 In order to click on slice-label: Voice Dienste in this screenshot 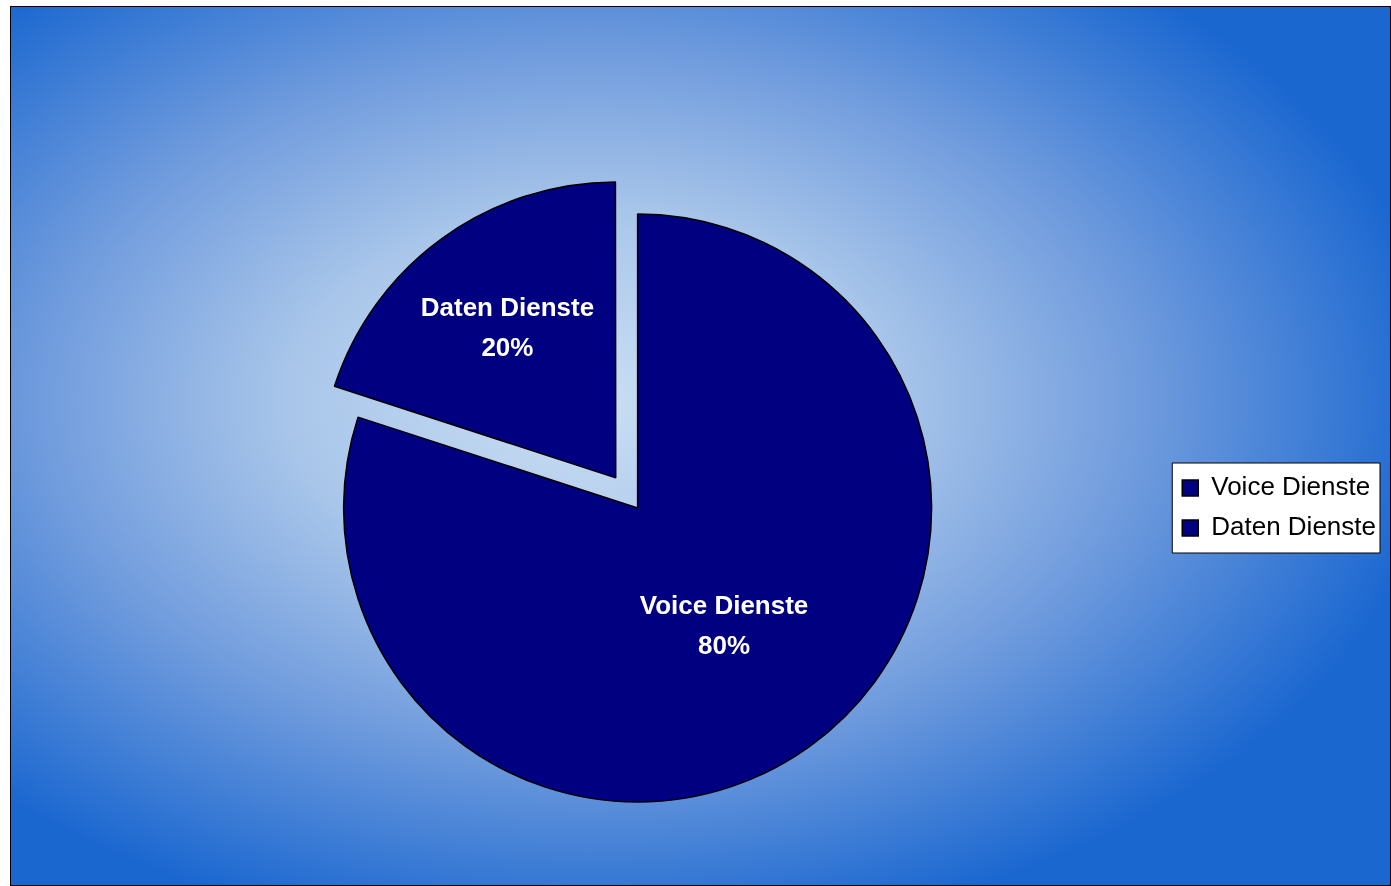, I will do `click(724, 605)`.